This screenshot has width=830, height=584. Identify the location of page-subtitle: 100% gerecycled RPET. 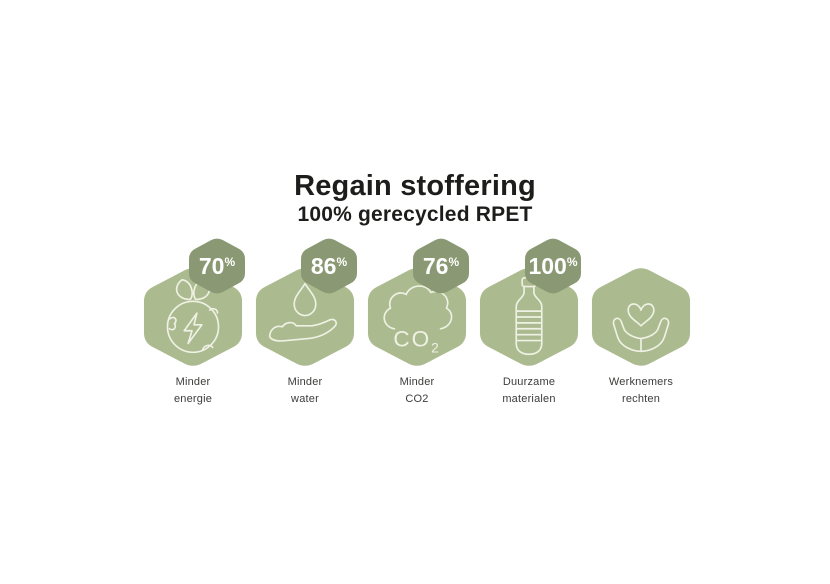
(415, 215).